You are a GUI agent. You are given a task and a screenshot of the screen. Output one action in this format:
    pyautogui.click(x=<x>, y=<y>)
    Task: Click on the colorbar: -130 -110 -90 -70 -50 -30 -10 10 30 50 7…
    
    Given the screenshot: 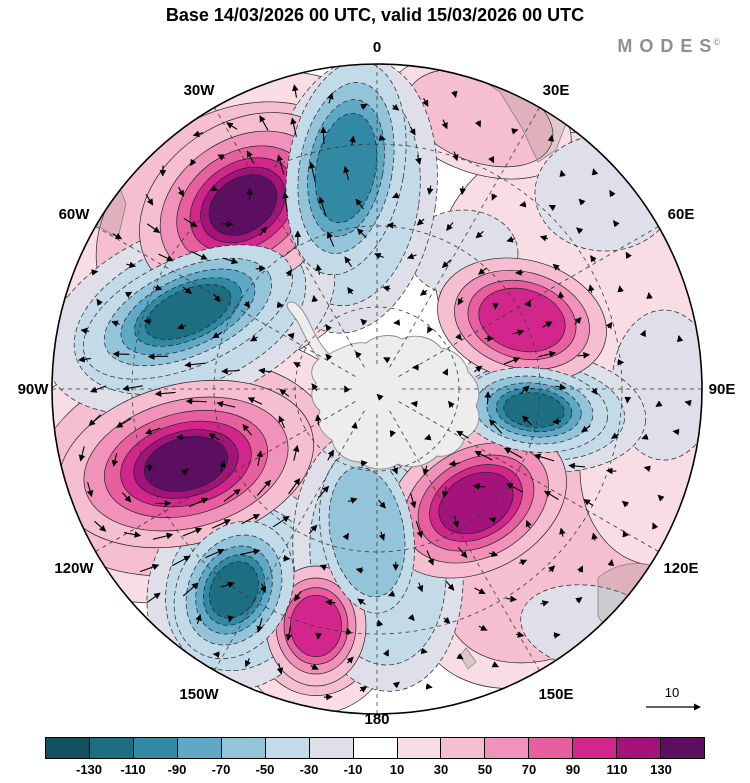 What is the action you would take?
    pyautogui.click(x=375, y=758)
    